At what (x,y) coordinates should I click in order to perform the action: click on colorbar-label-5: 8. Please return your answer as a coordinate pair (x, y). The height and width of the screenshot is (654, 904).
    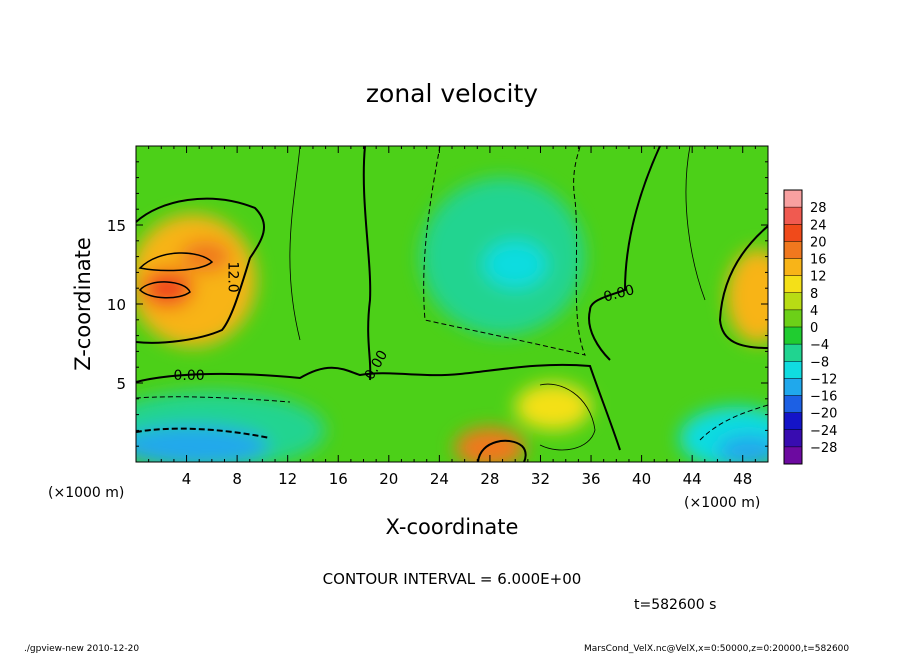
    Looking at the image, I should click on (814, 294).